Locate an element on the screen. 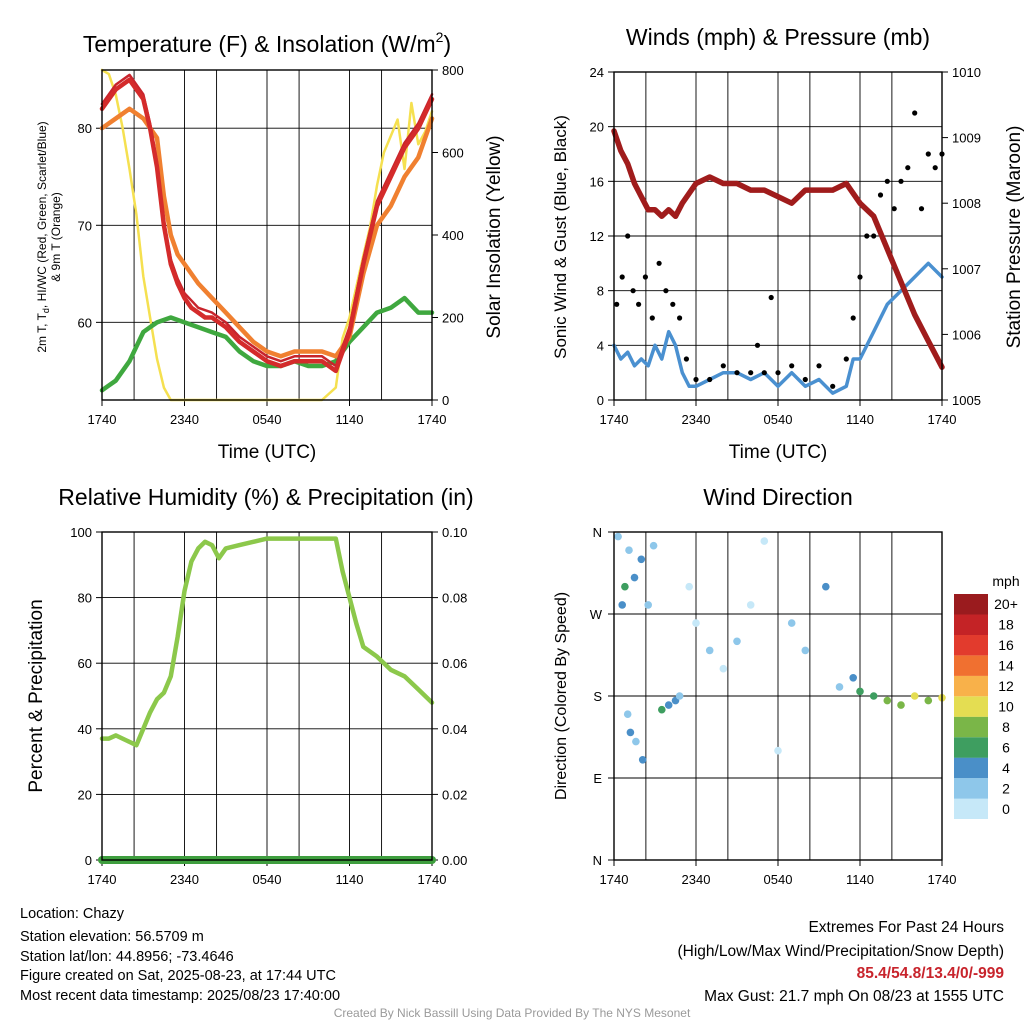  temperature-y2tick-label-0: 0 is located at coordinates (445, 400).